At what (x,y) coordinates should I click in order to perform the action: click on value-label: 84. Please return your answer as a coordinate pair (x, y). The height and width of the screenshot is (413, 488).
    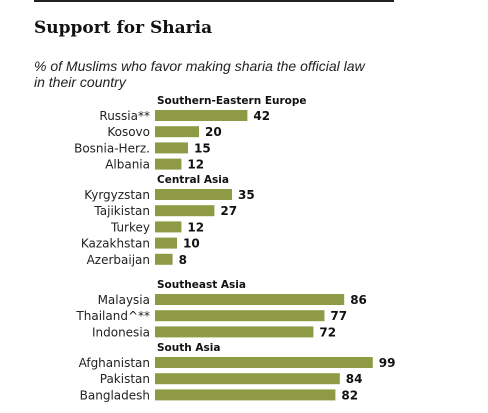
    Looking at the image, I should click on (354, 379).